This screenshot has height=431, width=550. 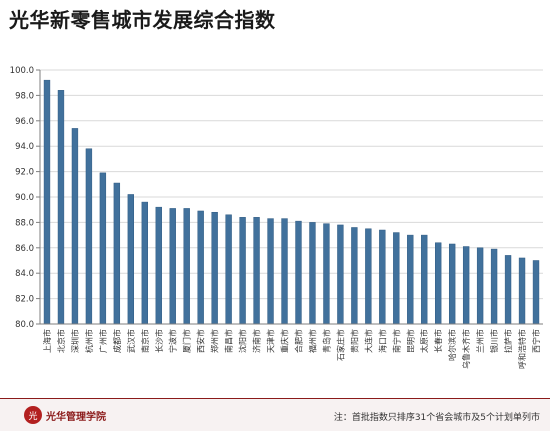 I want to click on x-tick-label: 深圳市, so click(x=75, y=341).